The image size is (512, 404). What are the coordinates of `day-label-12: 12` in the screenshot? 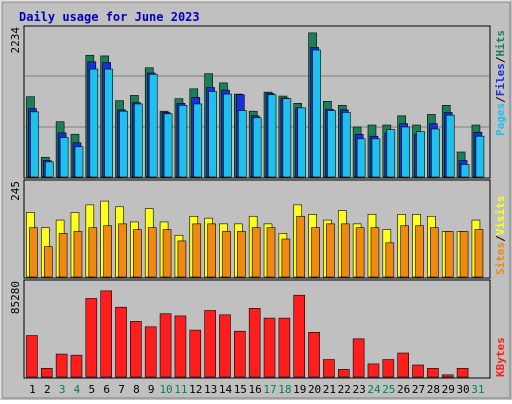 It's located at (195, 389).